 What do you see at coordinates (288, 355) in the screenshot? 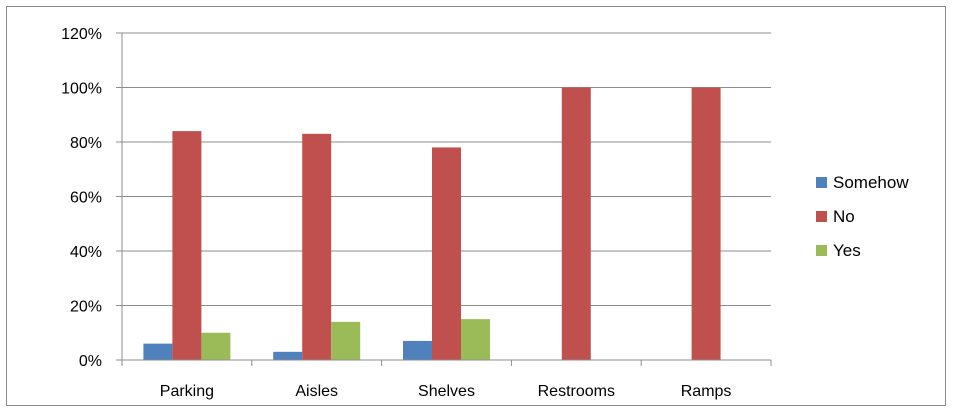
I see `bar-somehow-aisles` at bounding box center [288, 355].